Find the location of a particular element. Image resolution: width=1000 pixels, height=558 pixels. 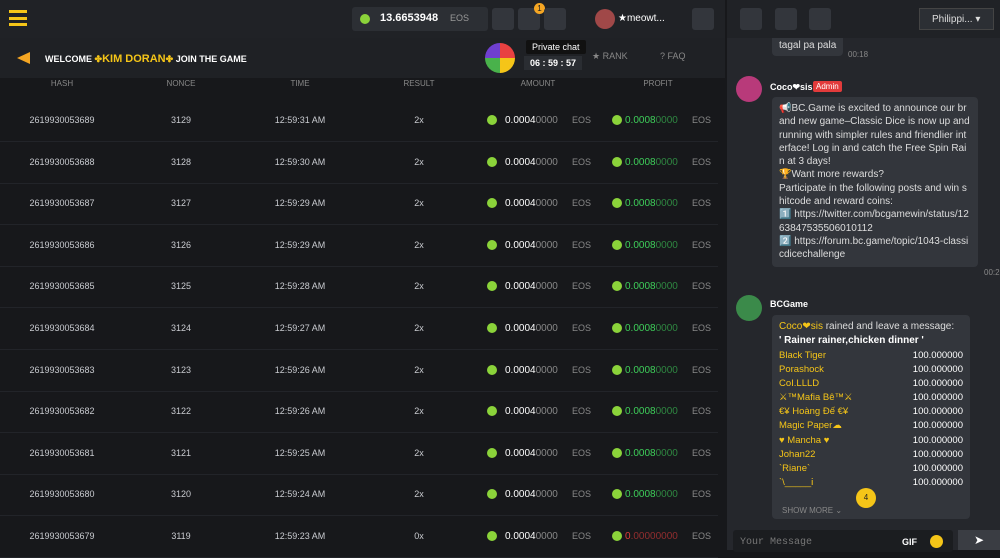

notifications-button is located at coordinates (529, 19).